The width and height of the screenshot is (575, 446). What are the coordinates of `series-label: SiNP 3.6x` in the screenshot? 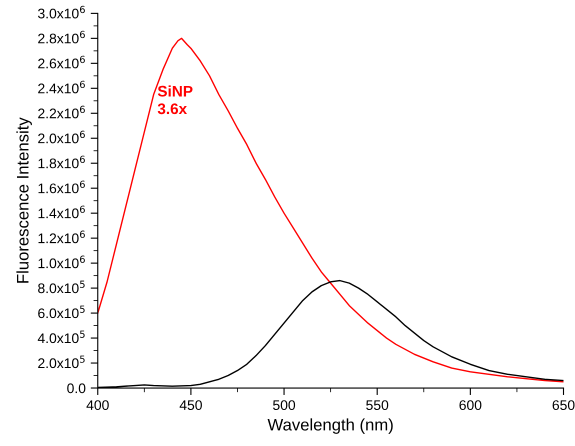 It's located at (175, 99).